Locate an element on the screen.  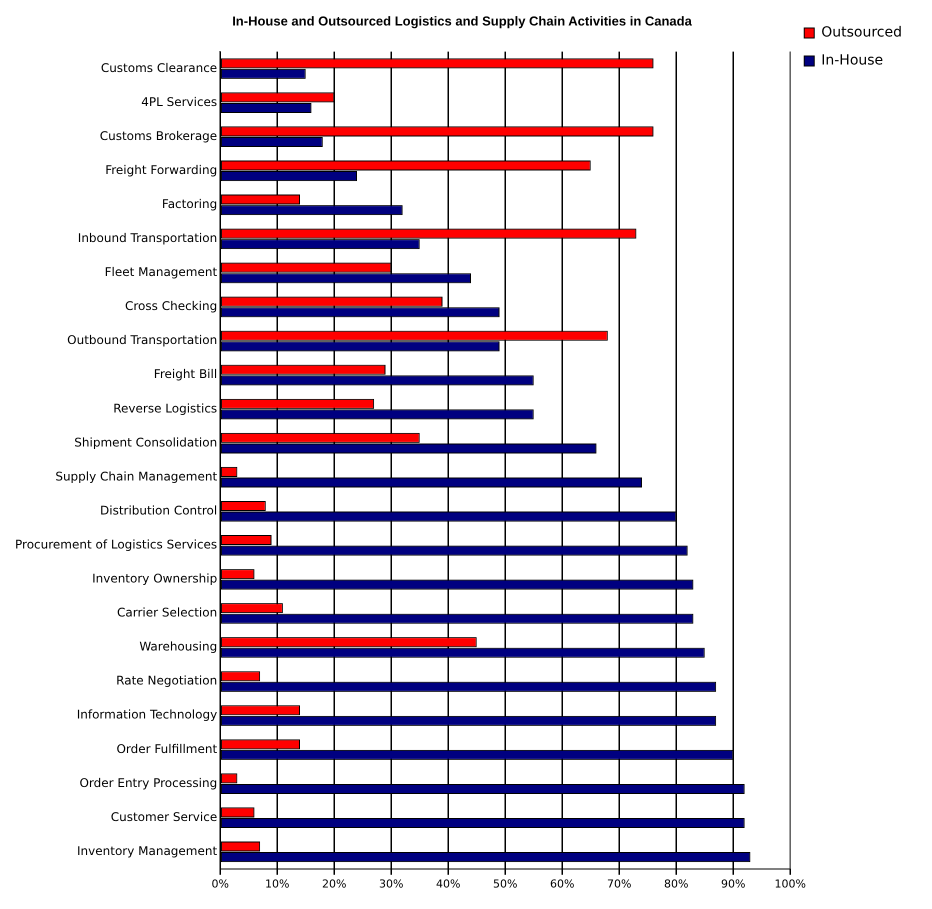
x-tick-label: 60% is located at coordinates (562, 883).